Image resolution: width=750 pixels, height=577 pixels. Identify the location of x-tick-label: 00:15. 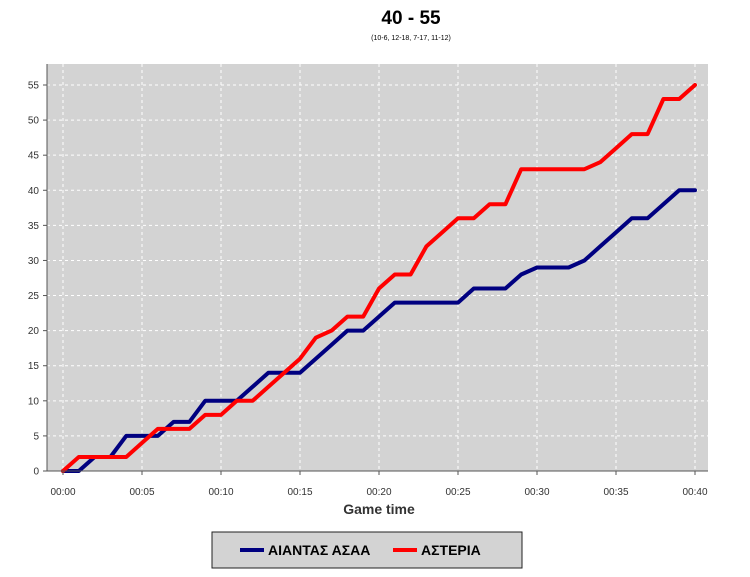
(299, 492).